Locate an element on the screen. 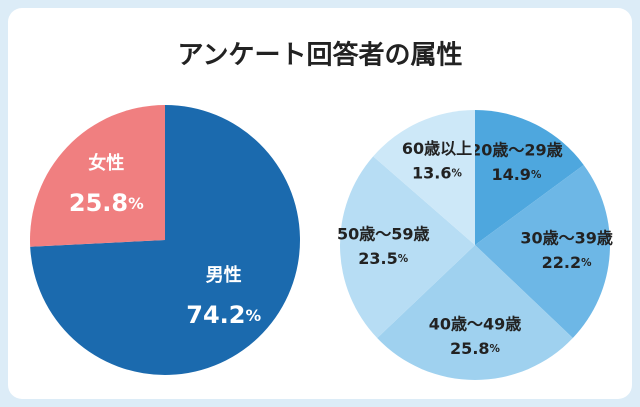 This screenshot has height=407, width=640. slice-value-label: 74.2% is located at coordinates (223, 315).